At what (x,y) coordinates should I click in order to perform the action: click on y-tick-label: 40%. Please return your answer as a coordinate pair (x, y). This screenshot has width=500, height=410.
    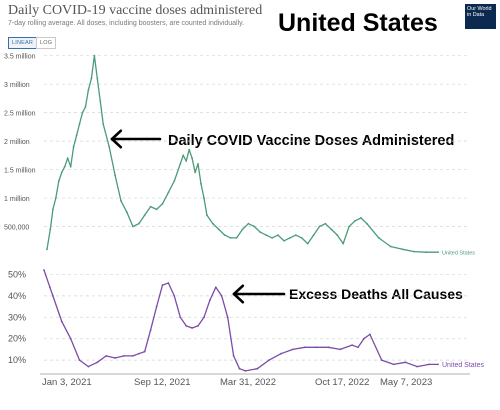
    Looking at the image, I should click on (17, 296).